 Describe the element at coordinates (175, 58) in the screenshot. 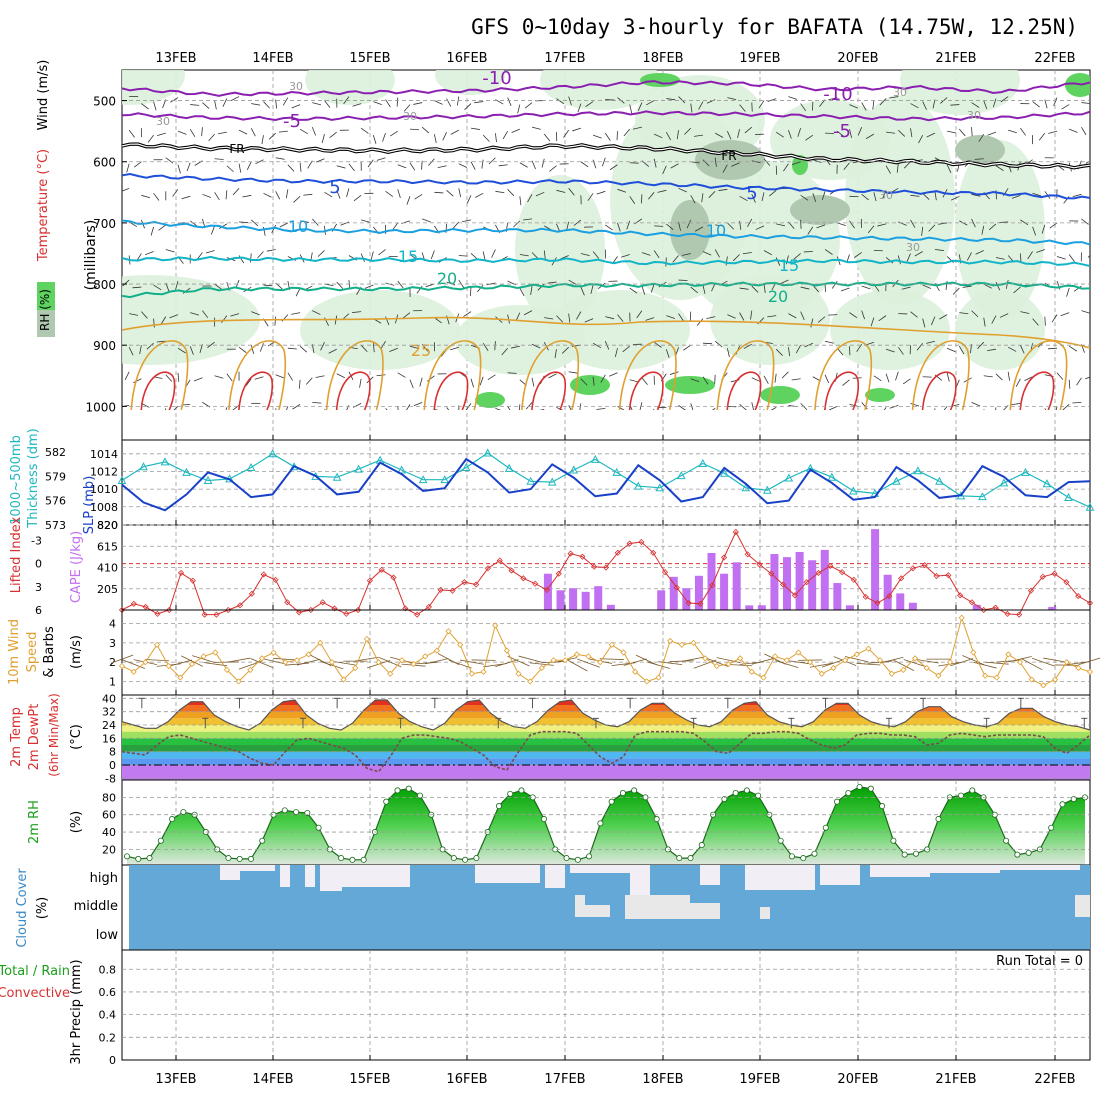

I see `top-date-label: 13FEB` at that location.